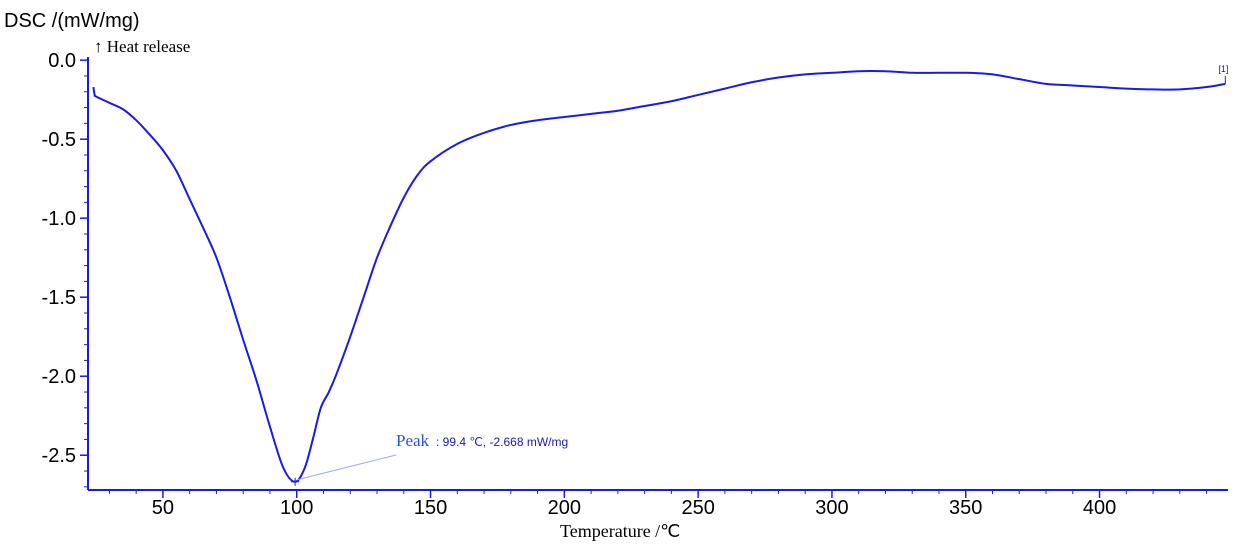 The height and width of the screenshot is (545, 1239). I want to click on peak-leader-line, so click(347, 467).